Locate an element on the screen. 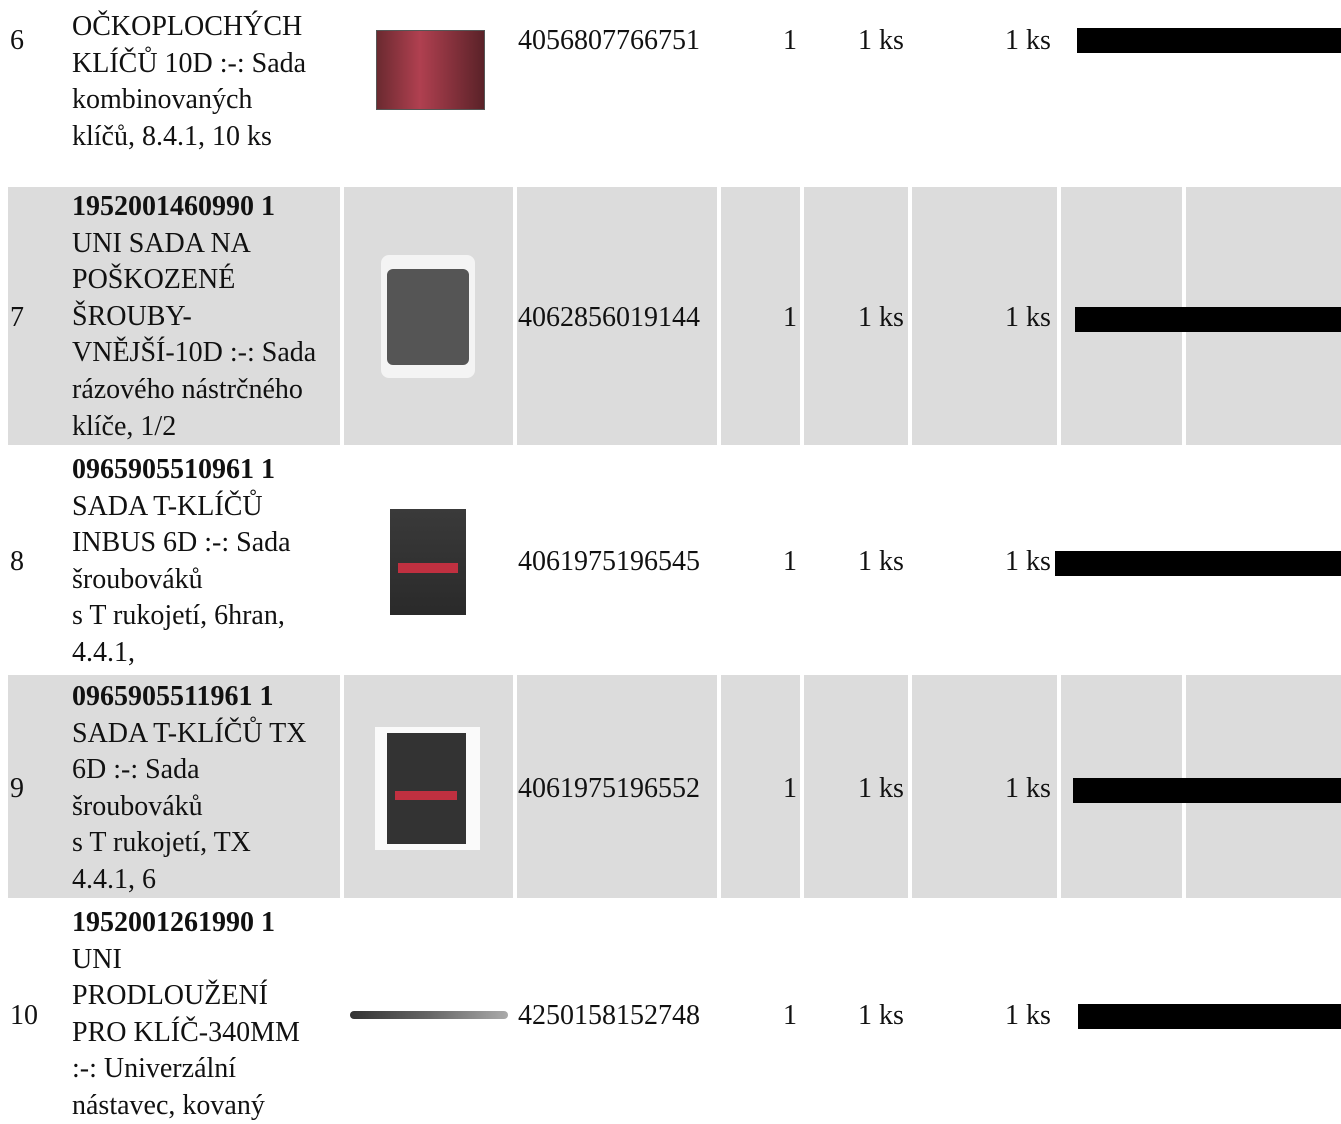  ean: 4250158152748 is located at coordinates (609, 1015).